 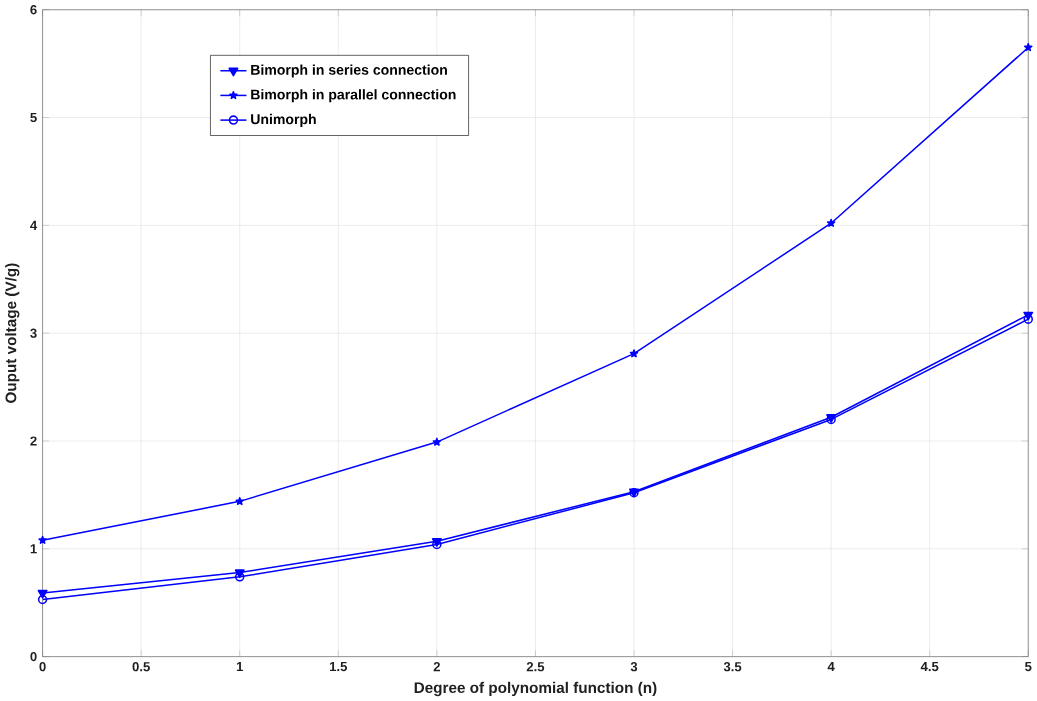 I want to click on y-tick-label: 0, so click(x=33, y=656).